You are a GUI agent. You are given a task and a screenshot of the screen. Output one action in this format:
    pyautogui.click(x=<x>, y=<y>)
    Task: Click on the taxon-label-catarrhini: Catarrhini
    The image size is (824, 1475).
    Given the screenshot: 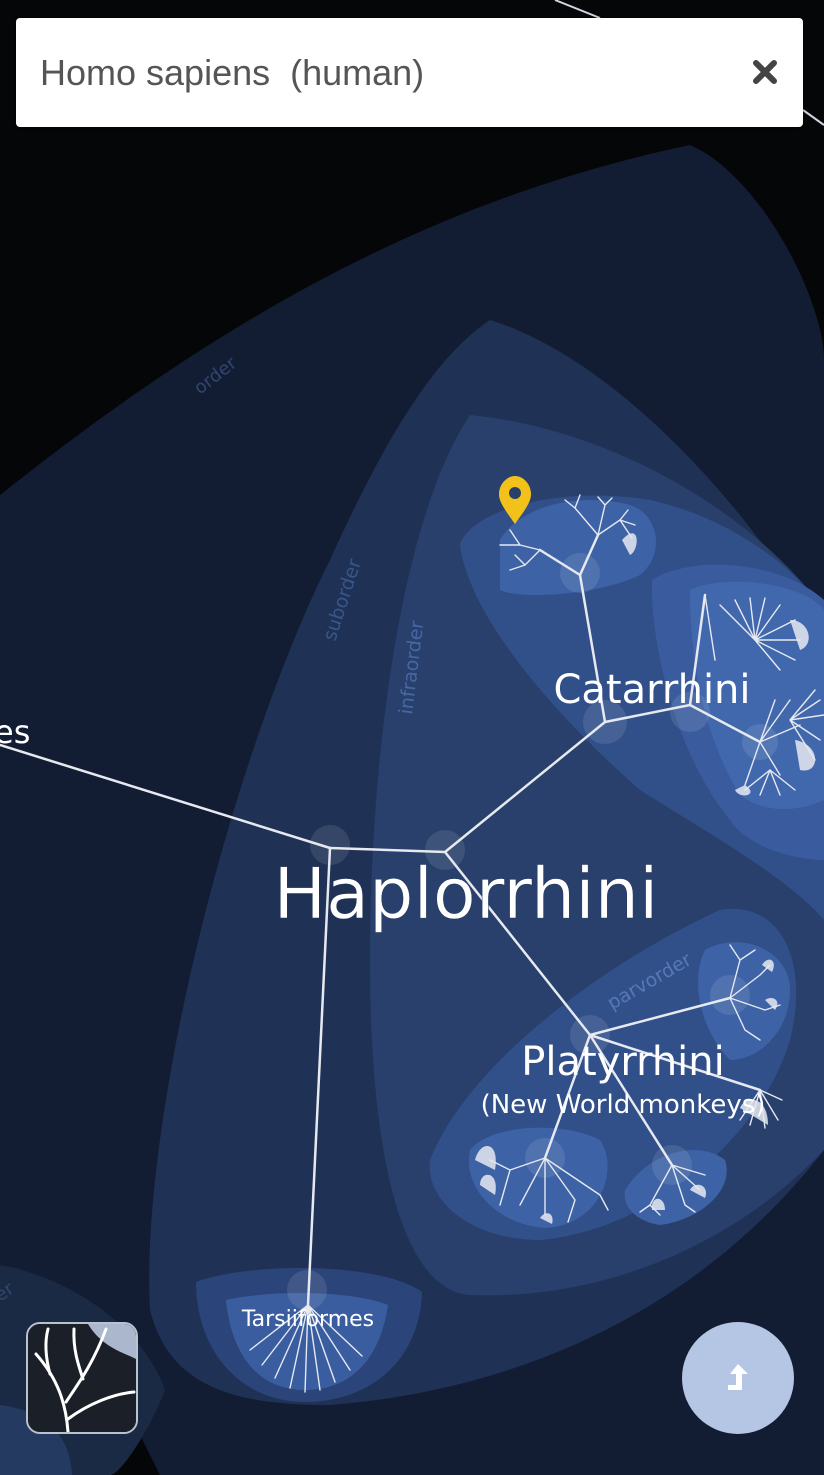 What is the action you would take?
    pyautogui.click(x=651, y=690)
    